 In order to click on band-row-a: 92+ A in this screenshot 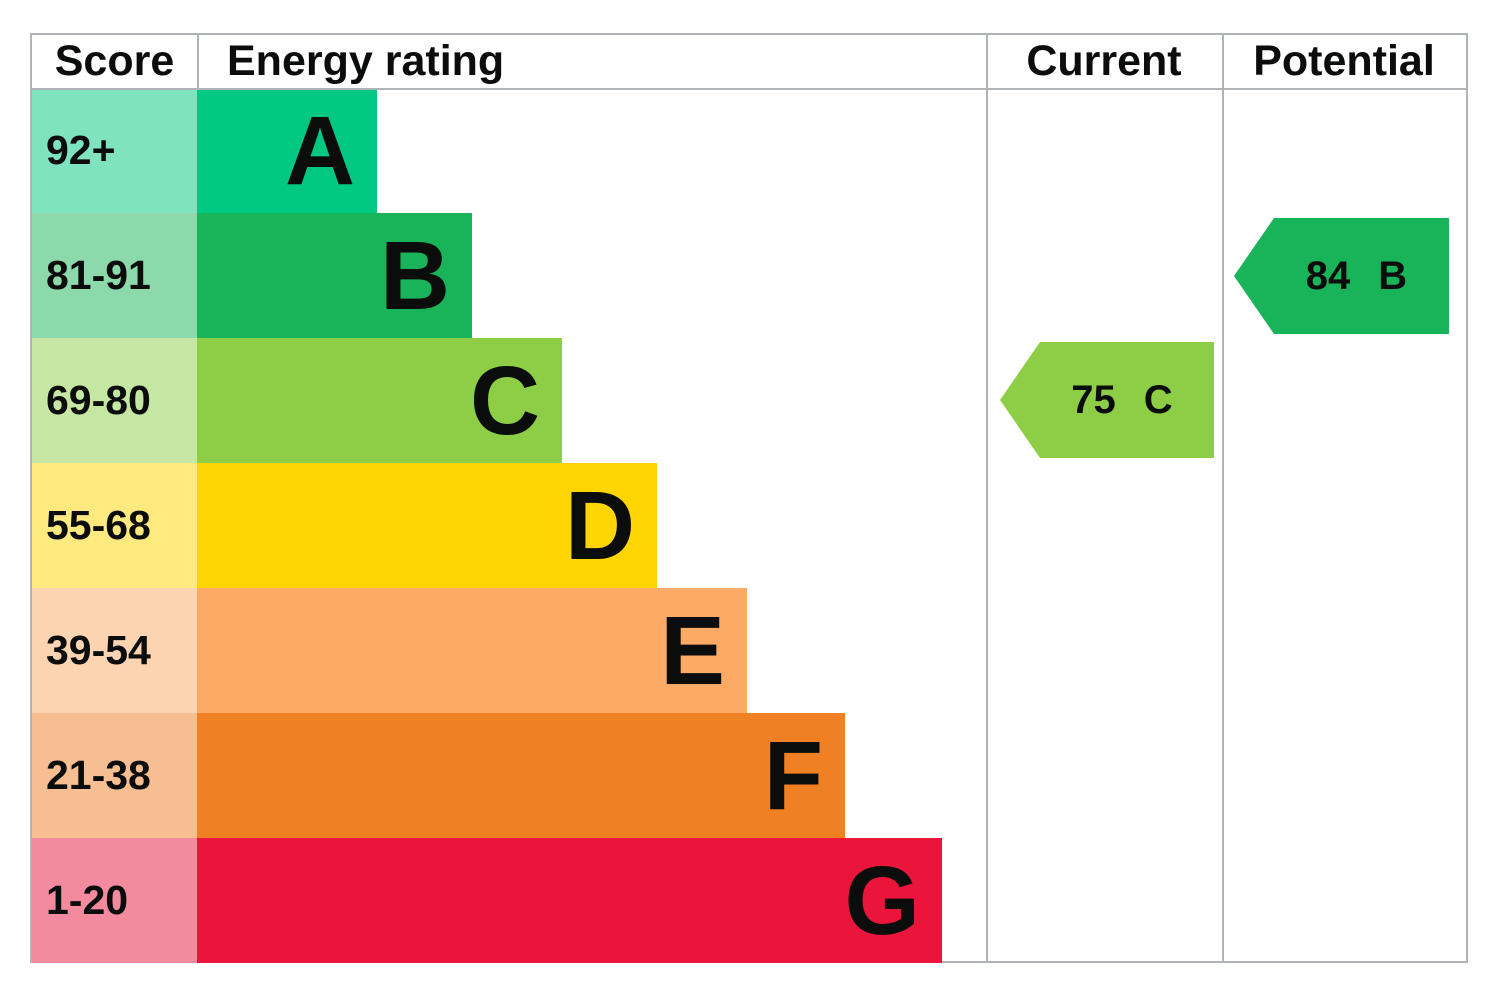, I will do `click(749, 150)`.